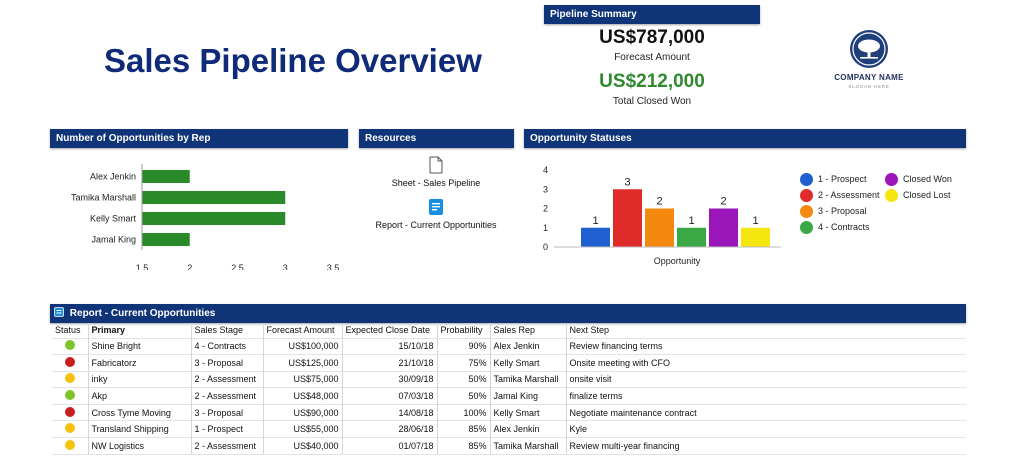 Image resolution: width=1024 pixels, height=470 pixels. What do you see at coordinates (527, 379) in the screenshot?
I see `cell-sales-rep: Tamika Marshall` at bounding box center [527, 379].